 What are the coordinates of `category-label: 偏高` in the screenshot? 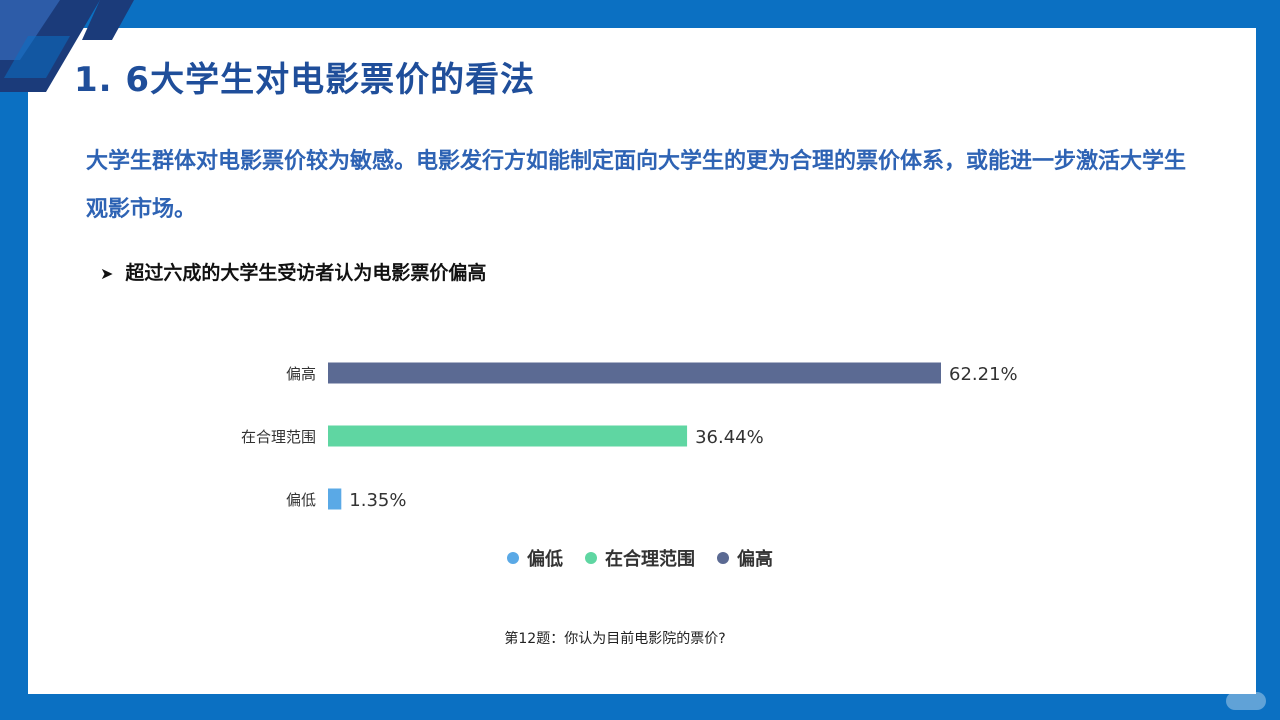 It's located at (301, 374).